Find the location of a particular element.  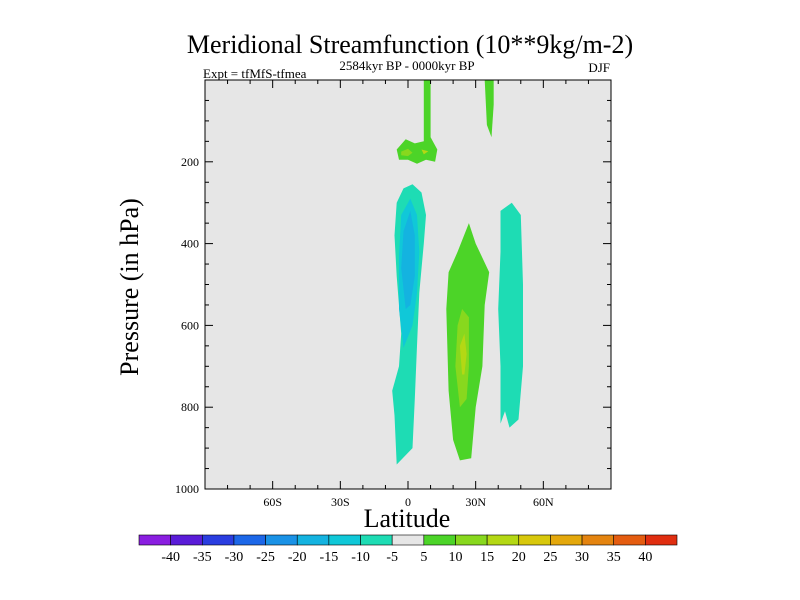

y-tick-label: 600 is located at coordinates (190, 325).